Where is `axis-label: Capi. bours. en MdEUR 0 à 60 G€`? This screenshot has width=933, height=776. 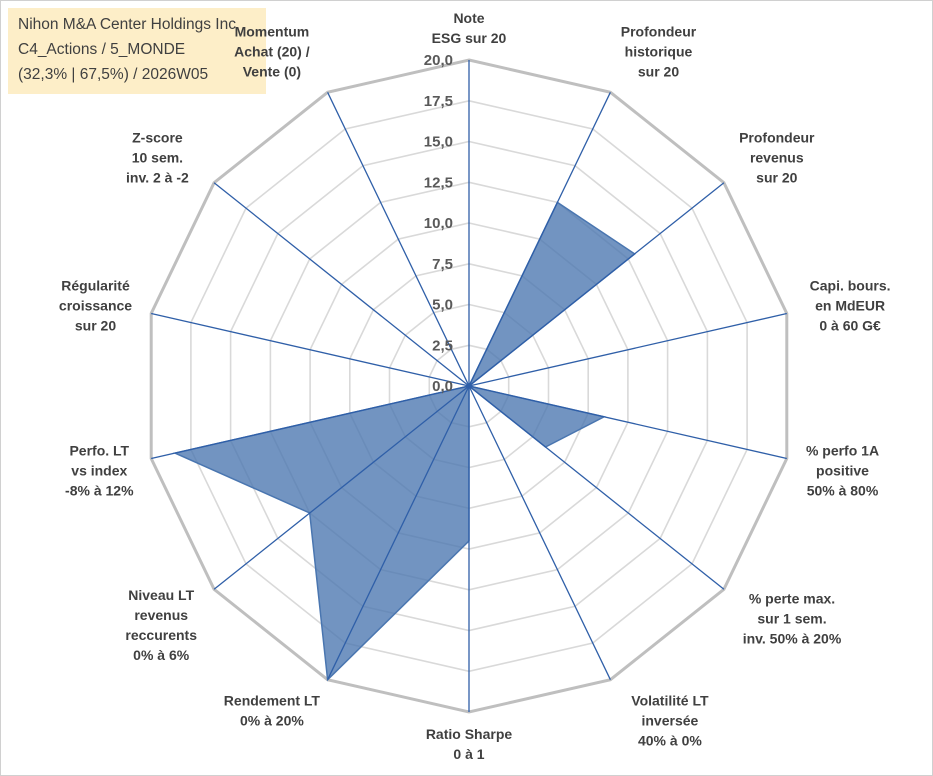
axis-label: Capi. bours. en MdEUR 0 à 60 G€ is located at coordinates (850, 306).